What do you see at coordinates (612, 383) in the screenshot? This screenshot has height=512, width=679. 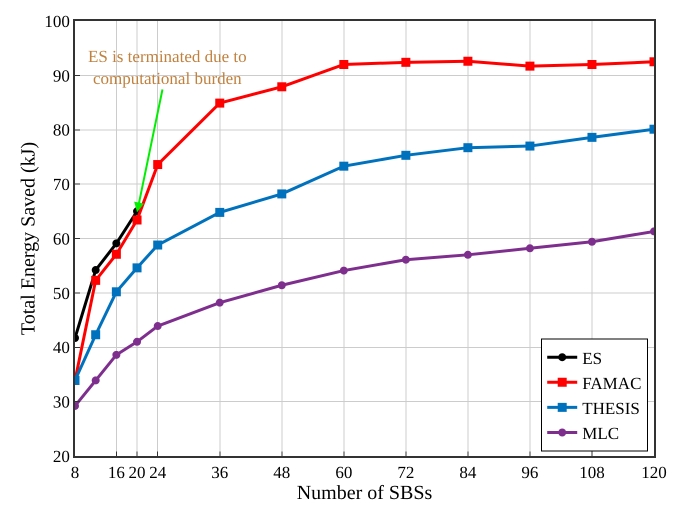 I see `legend-label: FAMAC` at bounding box center [612, 383].